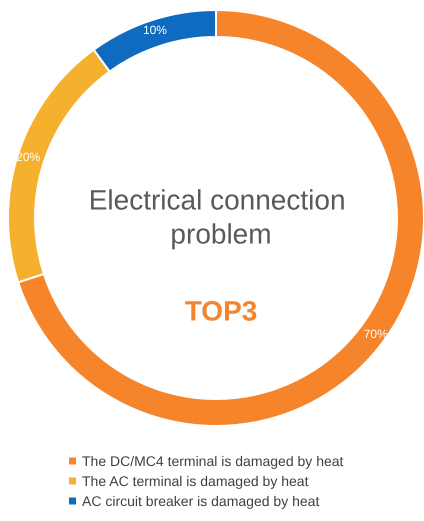 Image resolution: width=424 pixels, height=521 pixels. What do you see at coordinates (221, 217) in the screenshot?
I see `text: Electrical connection problem` at bounding box center [221, 217].